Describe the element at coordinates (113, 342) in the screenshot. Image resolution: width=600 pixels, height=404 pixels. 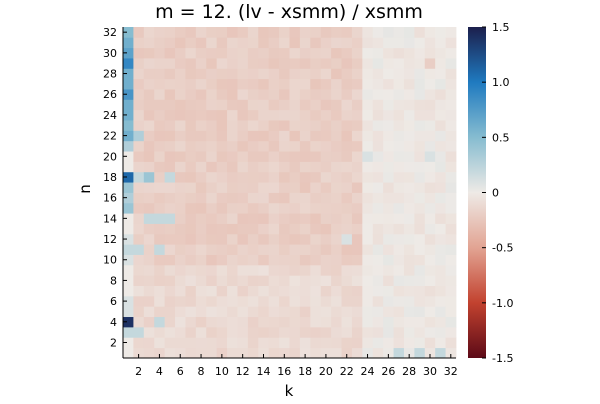
I see `y-tick-label: 2` at that location.